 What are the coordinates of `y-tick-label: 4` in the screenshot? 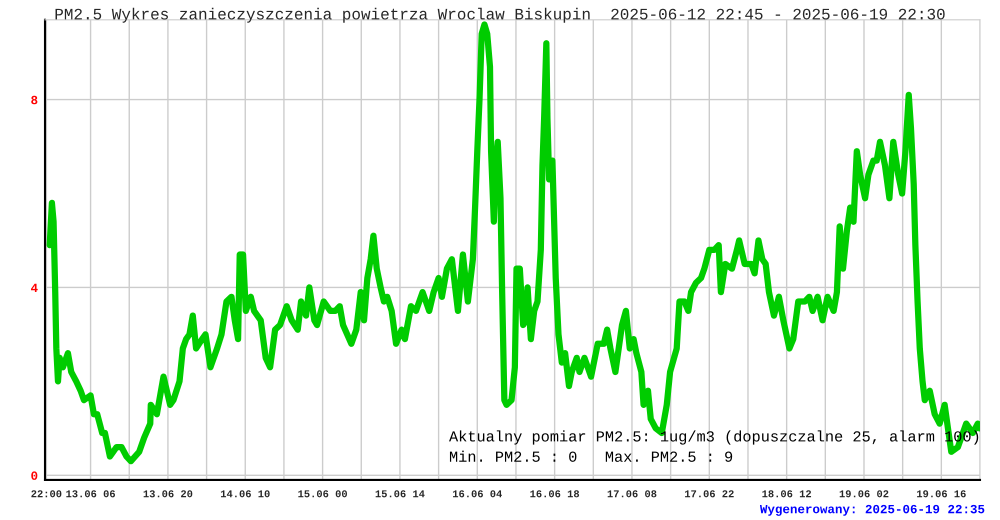 It's located at (34, 288).